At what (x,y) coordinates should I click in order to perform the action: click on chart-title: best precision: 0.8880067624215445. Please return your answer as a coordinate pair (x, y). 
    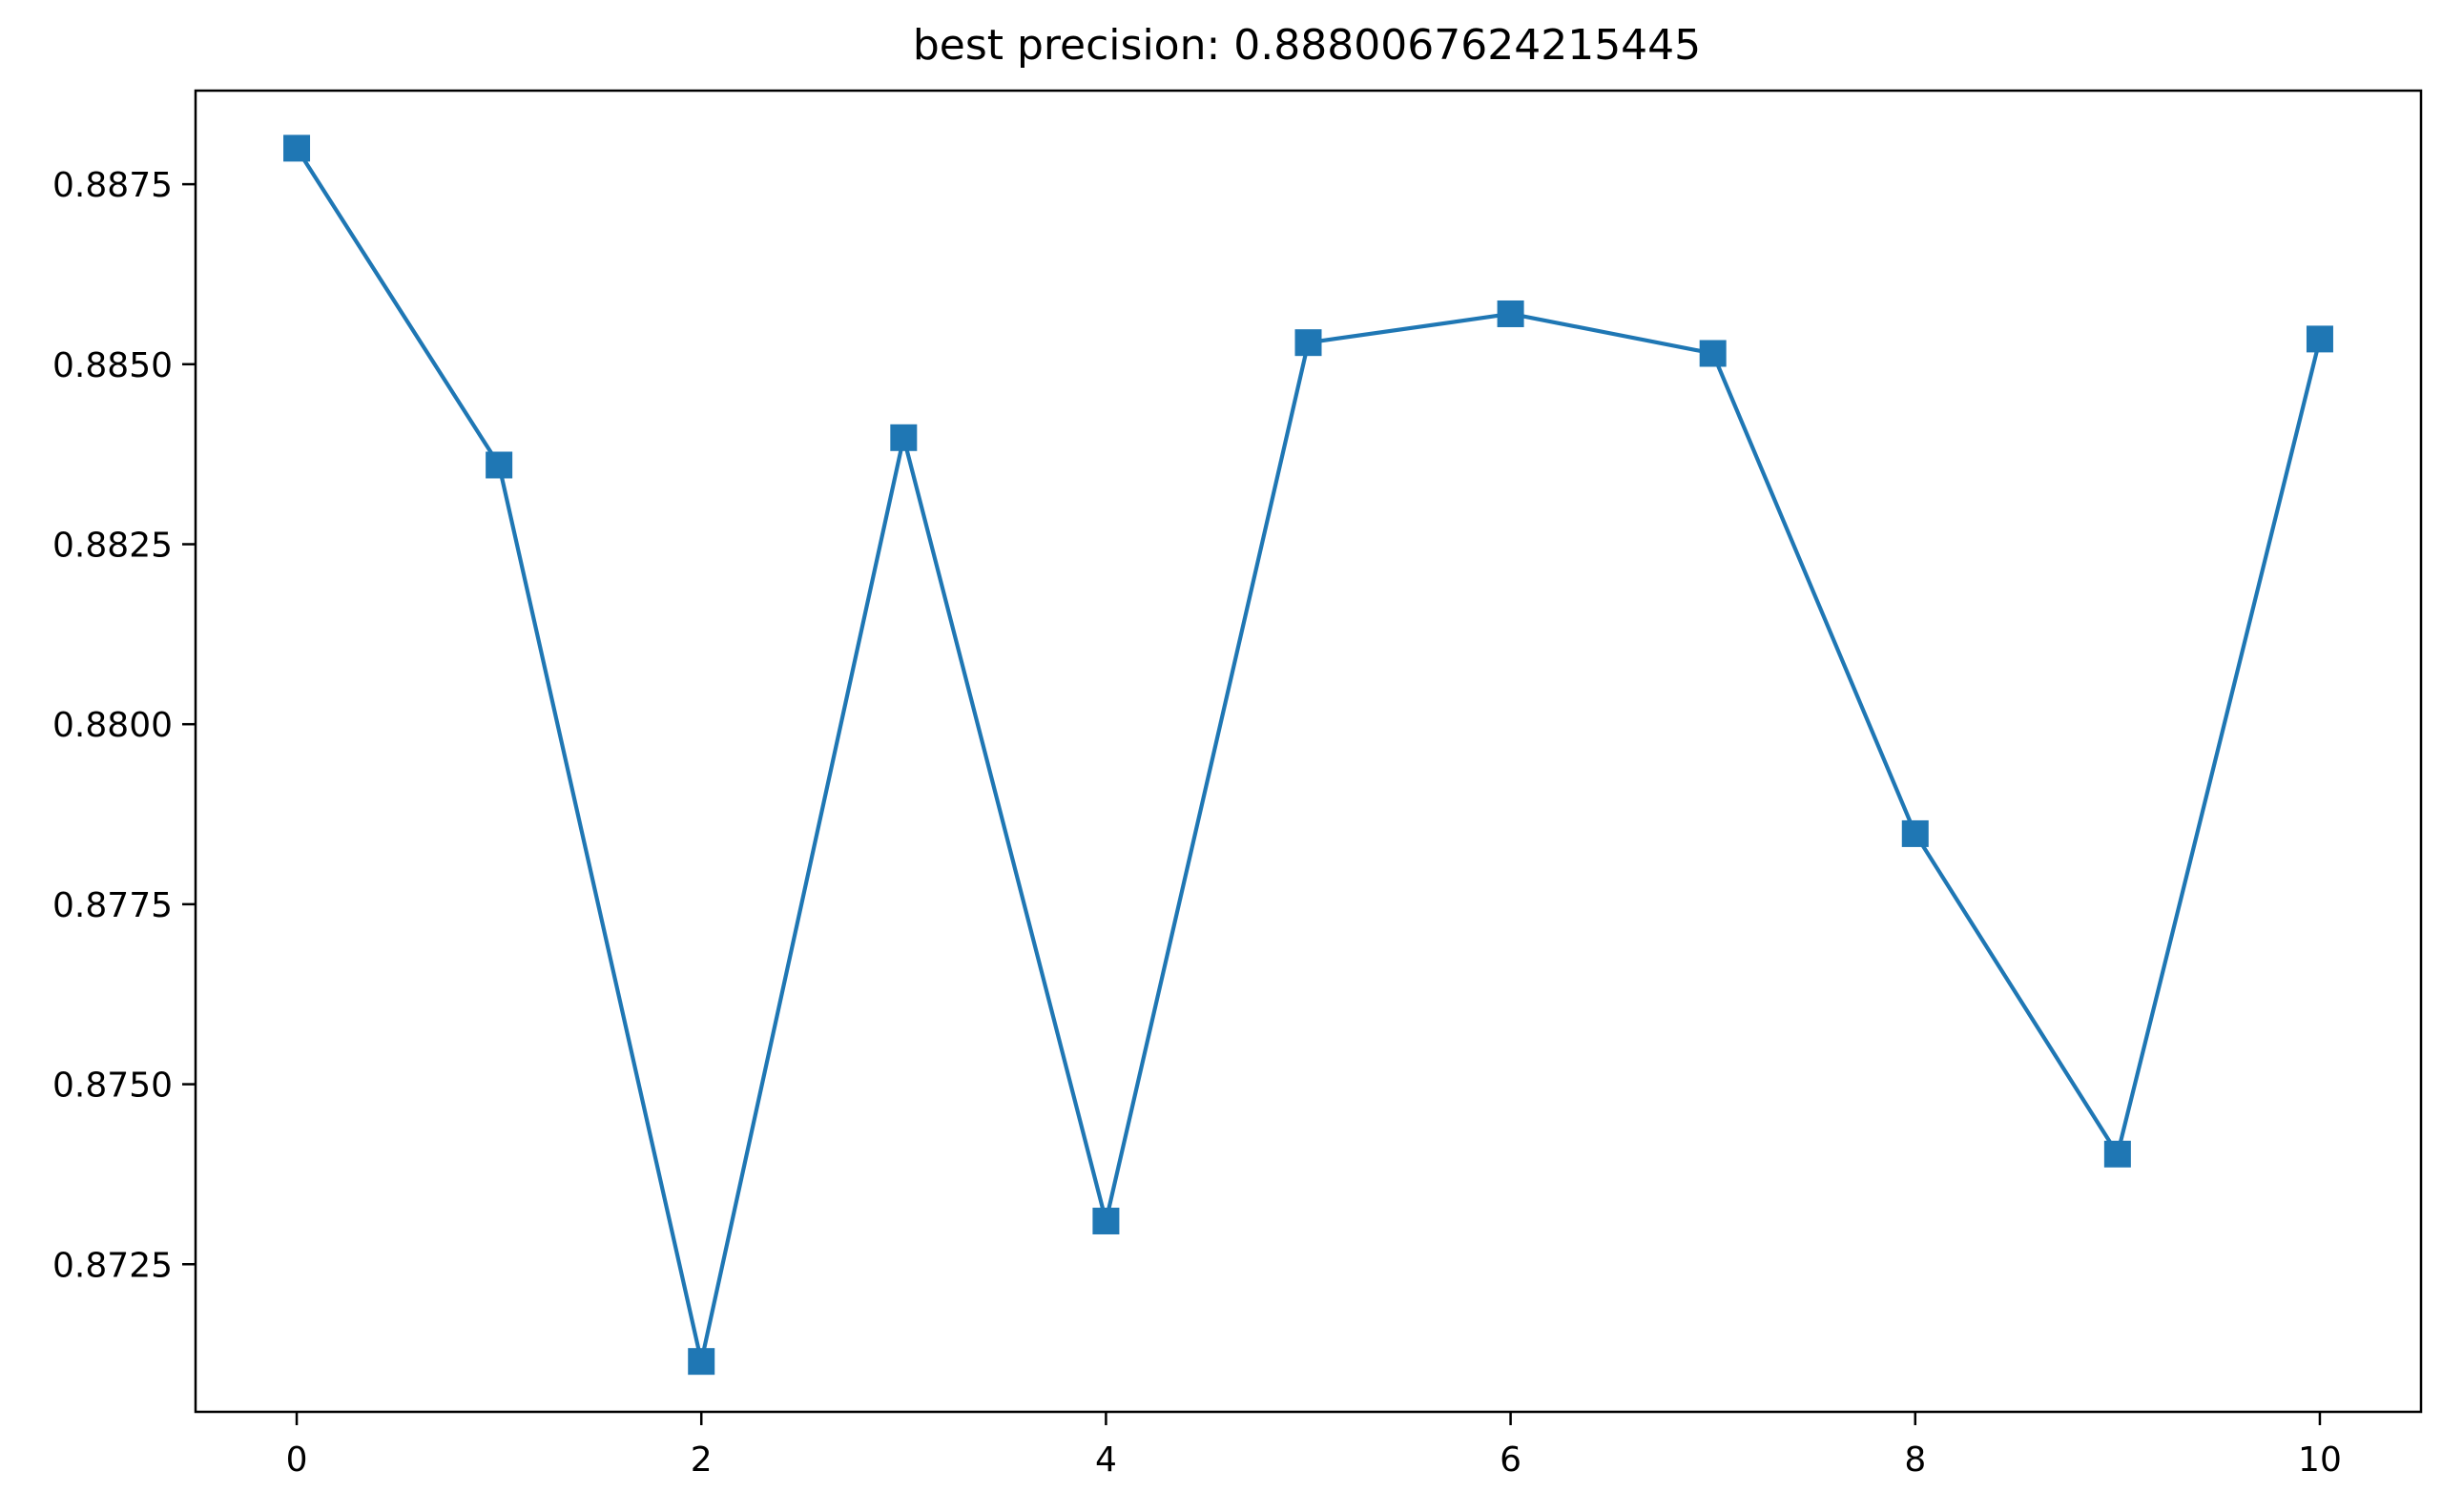
    Looking at the image, I should click on (1307, 45).